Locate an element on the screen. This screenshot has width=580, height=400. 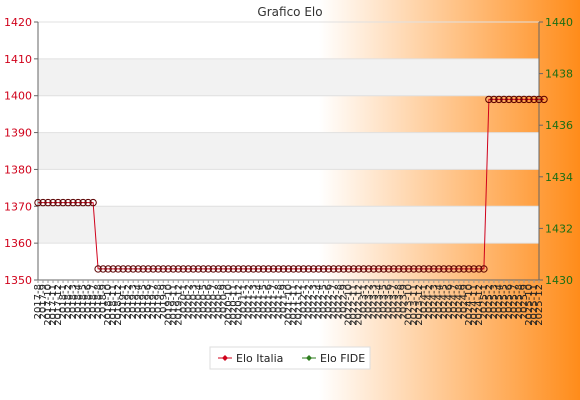
x-tick-label: 2025-11 is located at coordinates (534, 305).